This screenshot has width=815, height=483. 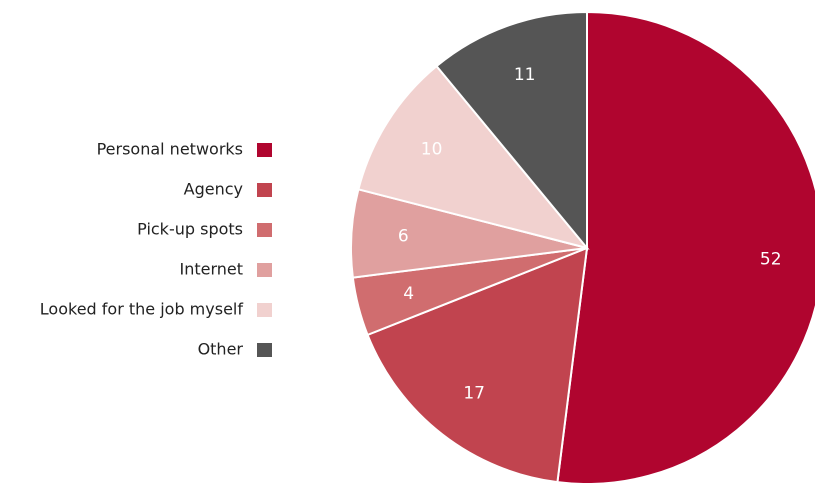 What do you see at coordinates (170, 149) in the screenshot?
I see `legend-label: Personal networks` at bounding box center [170, 149].